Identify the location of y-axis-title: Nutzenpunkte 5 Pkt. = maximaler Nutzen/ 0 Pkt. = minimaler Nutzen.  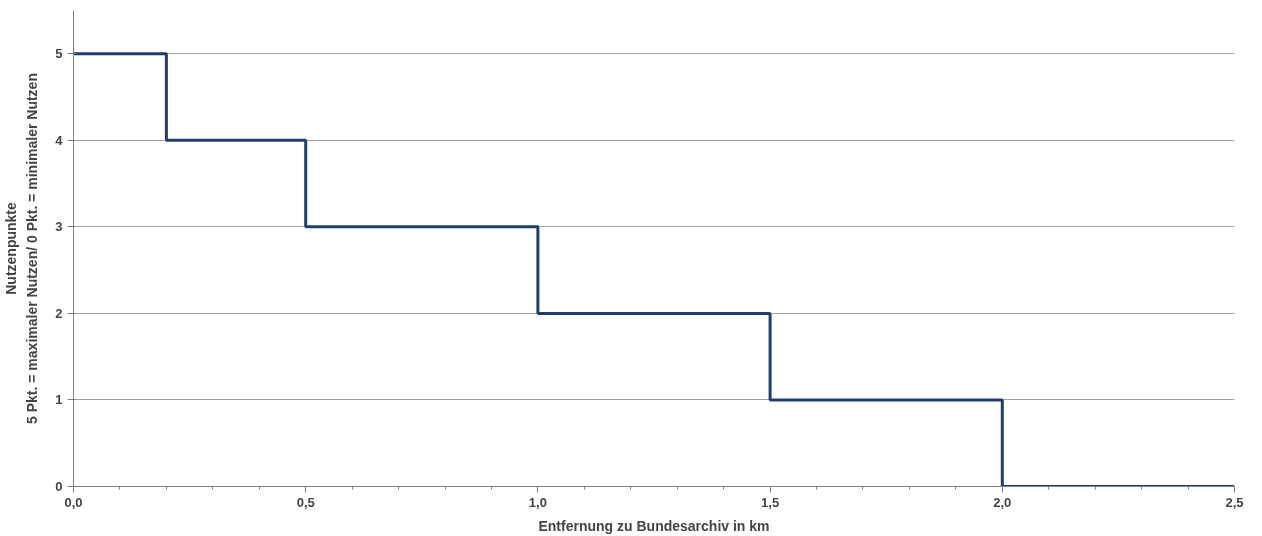
(22, 248).